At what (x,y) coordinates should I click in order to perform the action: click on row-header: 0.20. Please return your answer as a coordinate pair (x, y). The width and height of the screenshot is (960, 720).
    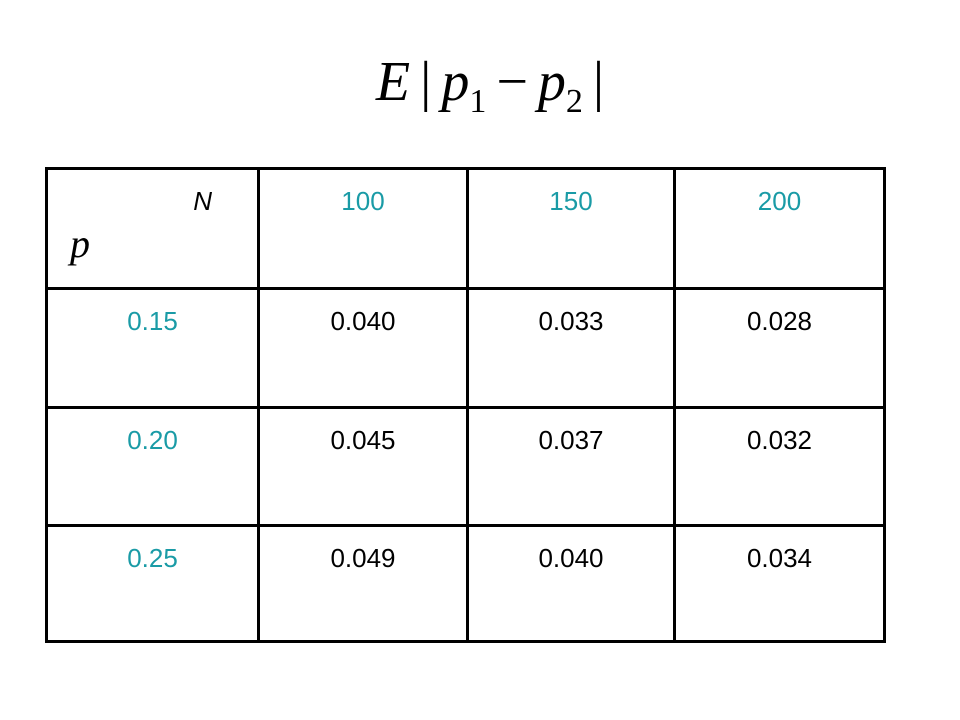
    Looking at the image, I should click on (152, 466).